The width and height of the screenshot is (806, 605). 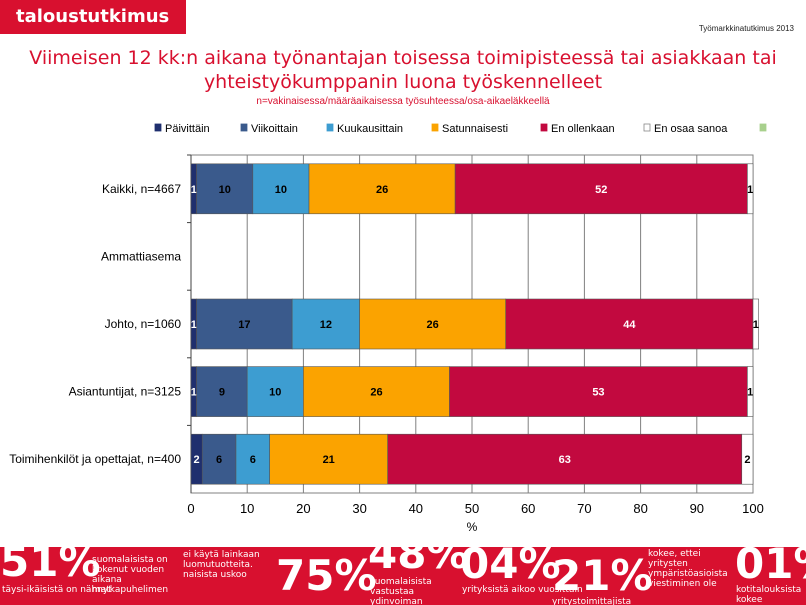 I want to click on y-category-label: Johto, n=1060, so click(x=143, y=324).